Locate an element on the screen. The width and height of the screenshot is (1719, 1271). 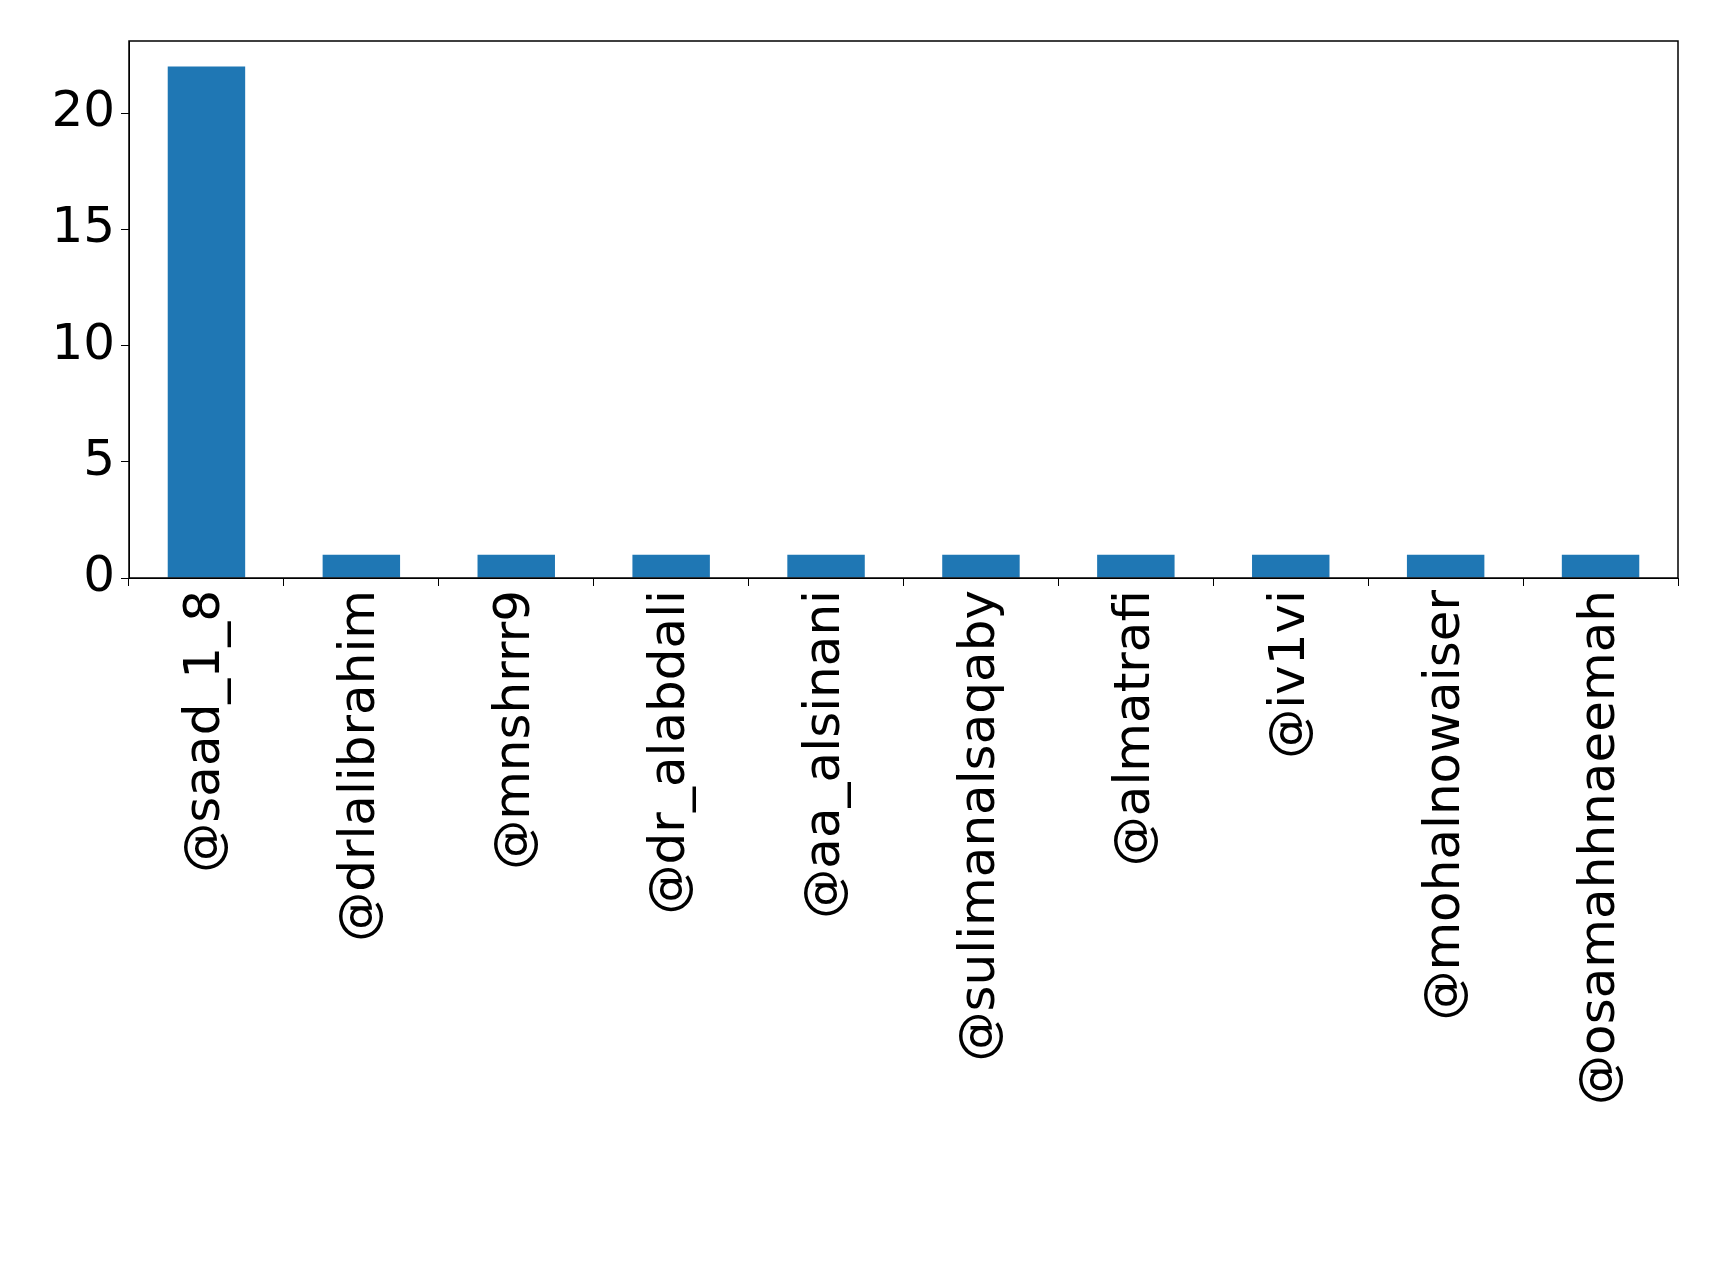
y-tick-label: 10 is located at coordinates (83, 341).